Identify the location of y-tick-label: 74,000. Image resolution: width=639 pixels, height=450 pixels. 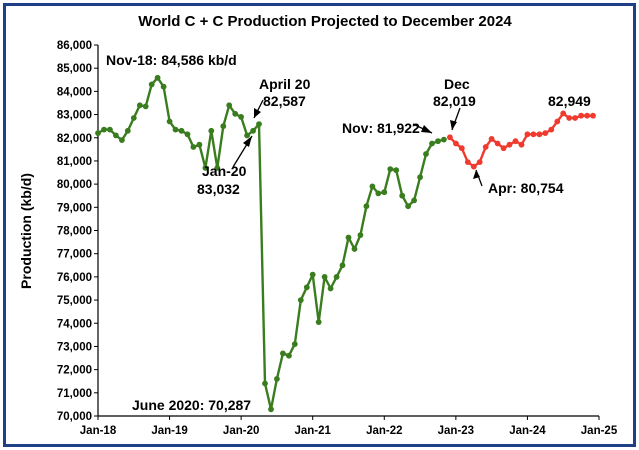
(74, 324).